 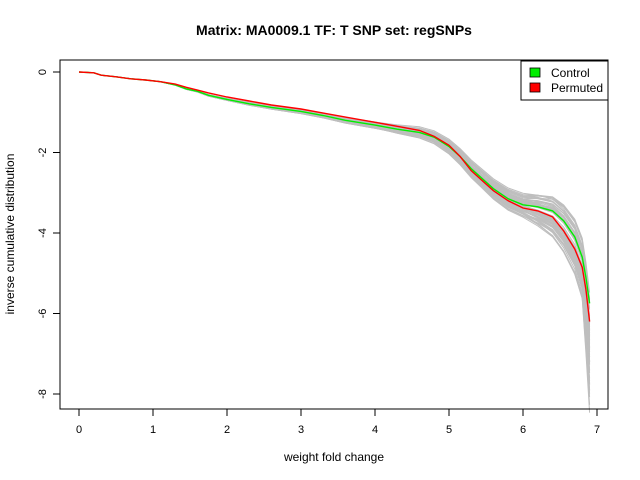 I want to click on y-tick-label: -4, so click(x=43, y=233).